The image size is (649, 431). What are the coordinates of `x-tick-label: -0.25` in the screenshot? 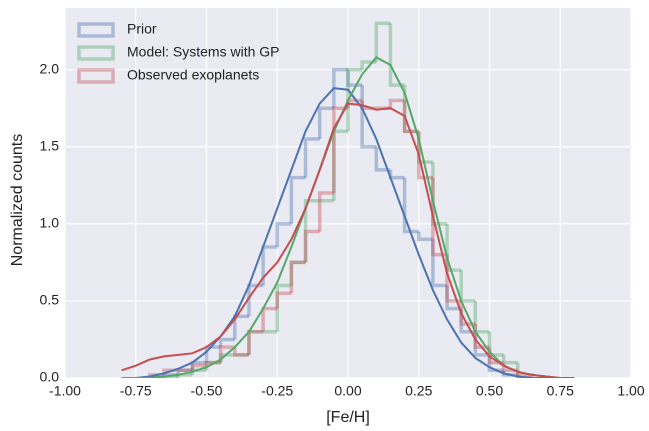 It's located at (277, 391).